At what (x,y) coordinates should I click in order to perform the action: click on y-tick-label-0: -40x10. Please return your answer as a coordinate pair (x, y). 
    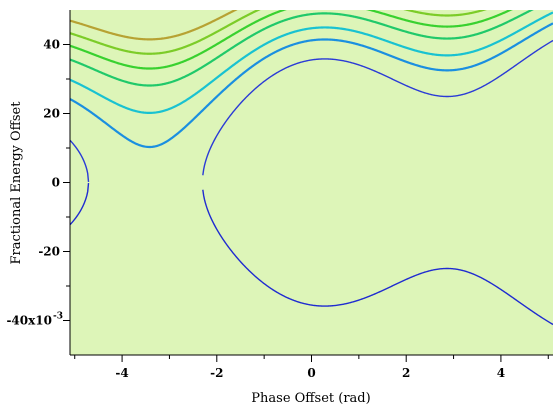
    Looking at the image, I should click on (29, 321).